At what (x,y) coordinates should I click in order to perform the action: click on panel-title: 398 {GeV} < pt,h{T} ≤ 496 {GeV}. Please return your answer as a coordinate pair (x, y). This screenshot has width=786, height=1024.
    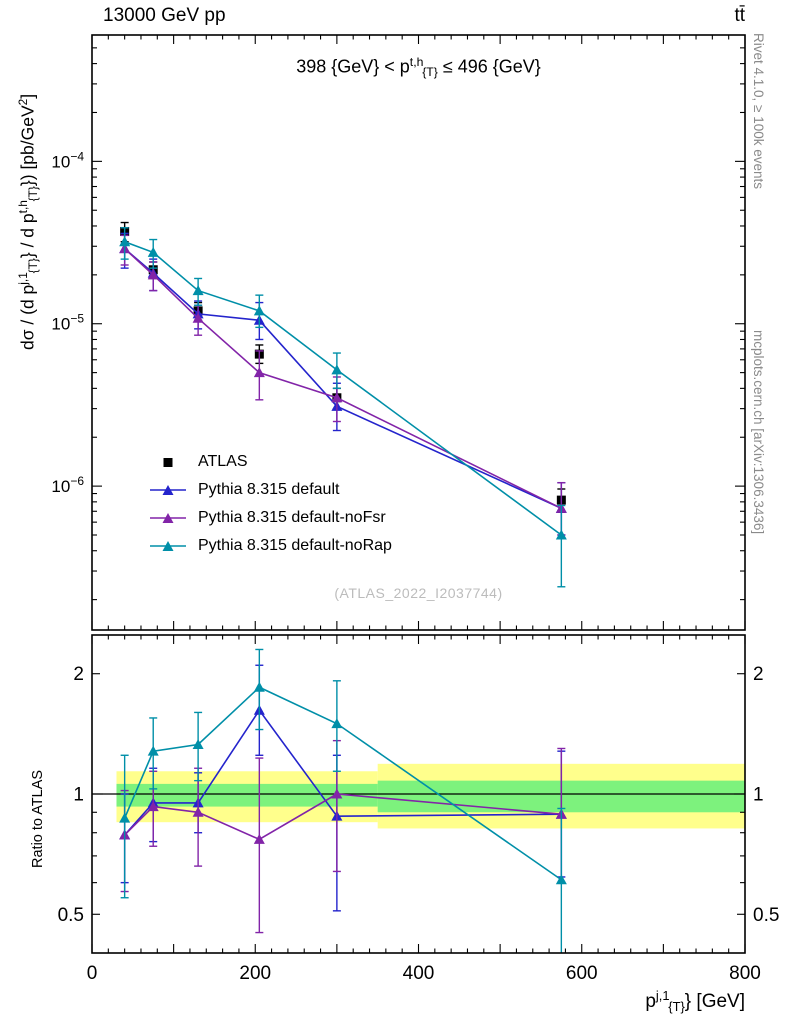
    Looking at the image, I should click on (418, 67).